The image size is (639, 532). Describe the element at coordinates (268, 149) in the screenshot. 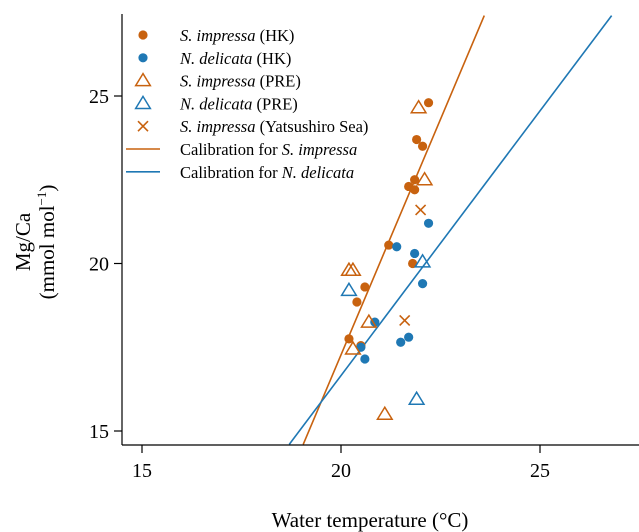

I see `legend-calibration-label-0: Calibration for S. impressa` at that location.